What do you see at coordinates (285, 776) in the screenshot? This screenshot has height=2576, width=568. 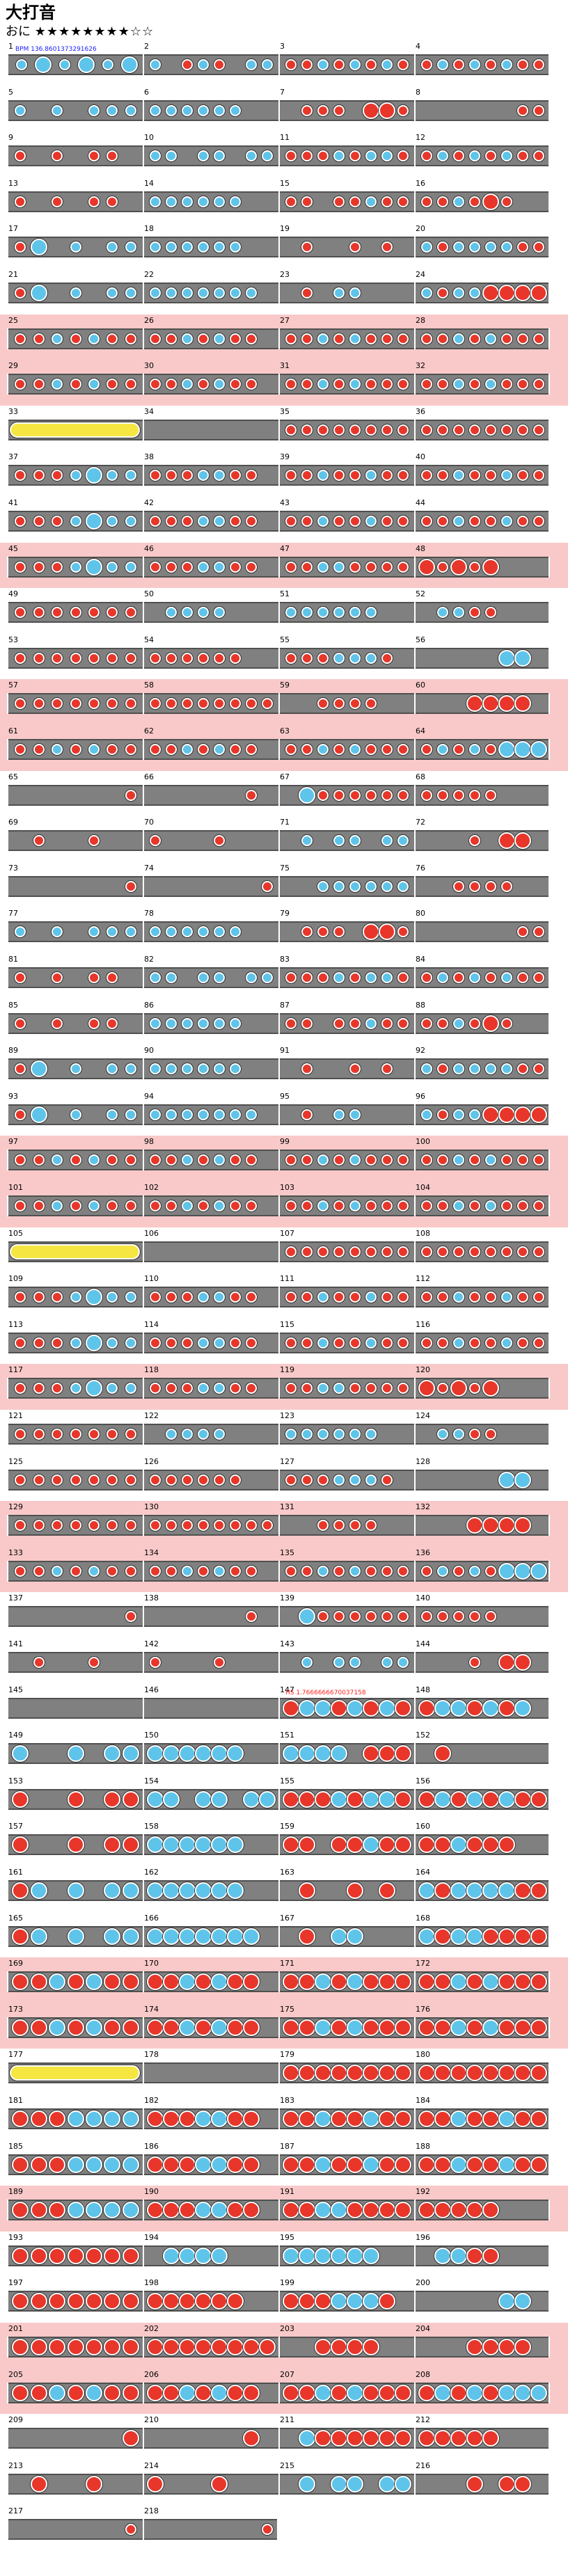 I see `measure-number: 67` at bounding box center [285, 776].